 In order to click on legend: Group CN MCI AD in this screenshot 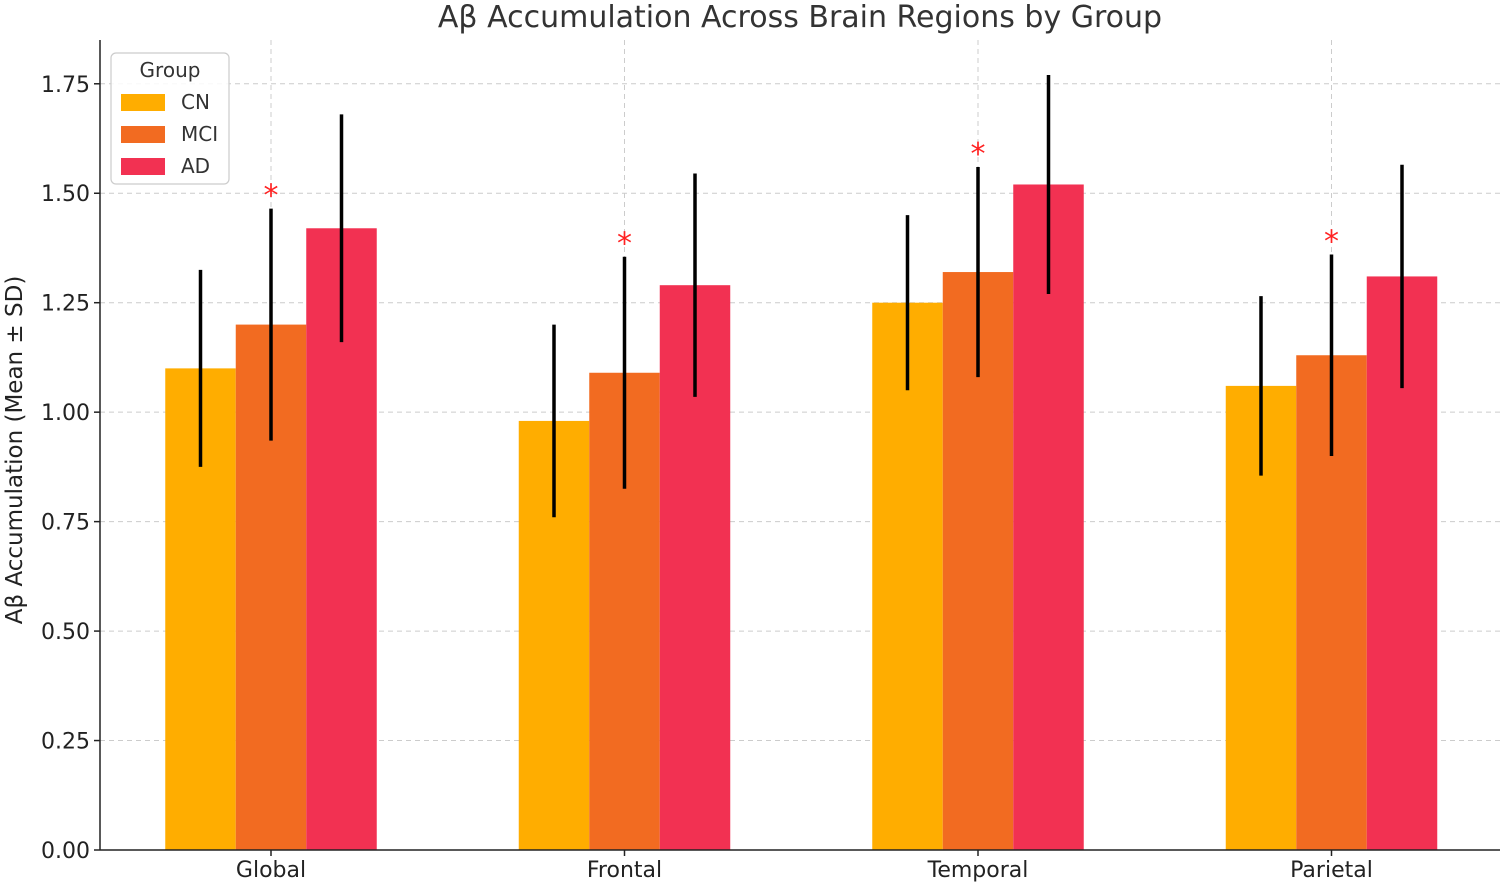, I will do `click(170, 118)`.